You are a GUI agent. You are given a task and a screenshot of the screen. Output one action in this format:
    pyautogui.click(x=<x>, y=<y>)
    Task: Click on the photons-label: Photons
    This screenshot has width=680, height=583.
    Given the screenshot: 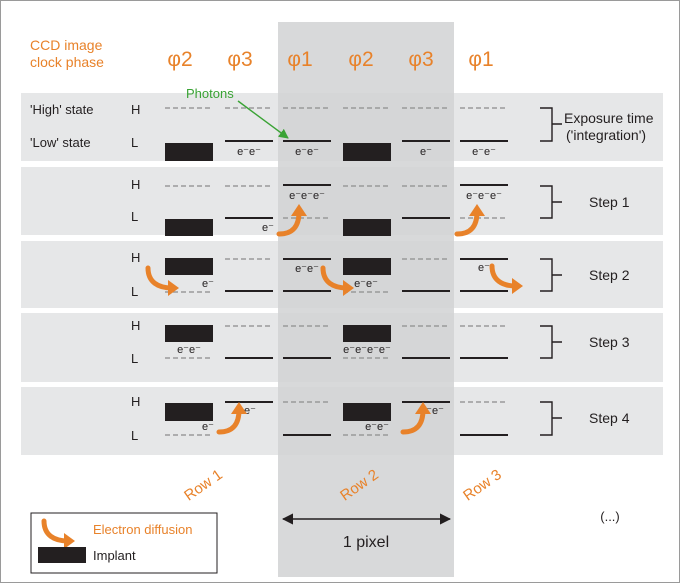 What is the action you would take?
    pyautogui.click(x=210, y=93)
    